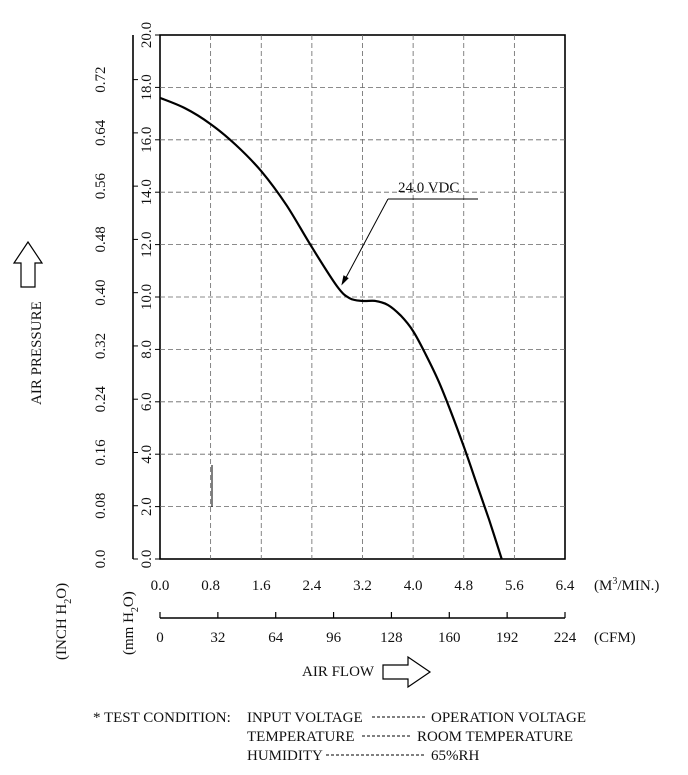 This screenshot has width=688, height=775. What do you see at coordinates (101, 186) in the screenshot?
I see `inch-tick-label: 0.56` at bounding box center [101, 186].